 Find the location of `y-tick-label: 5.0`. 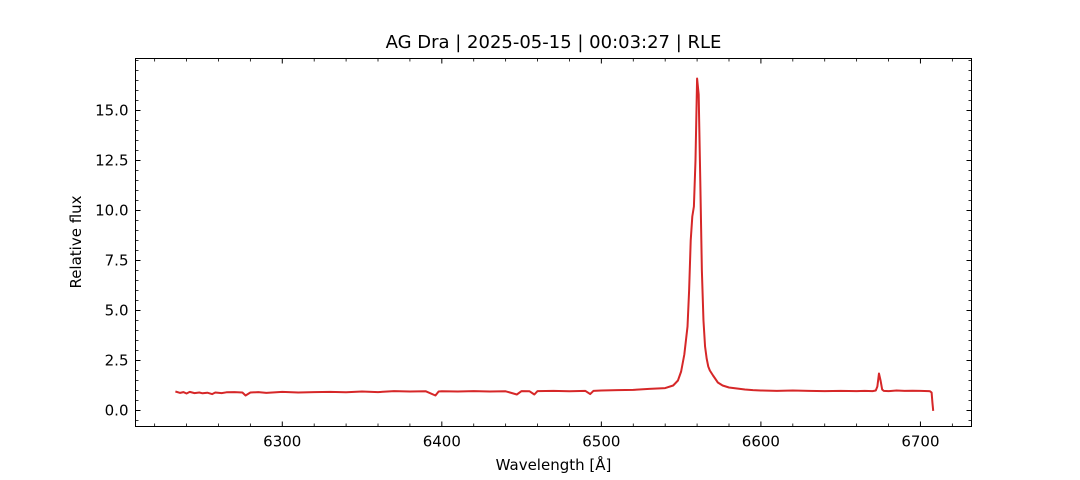

y-tick-label: 5.0 is located at coordinates (117, 311).